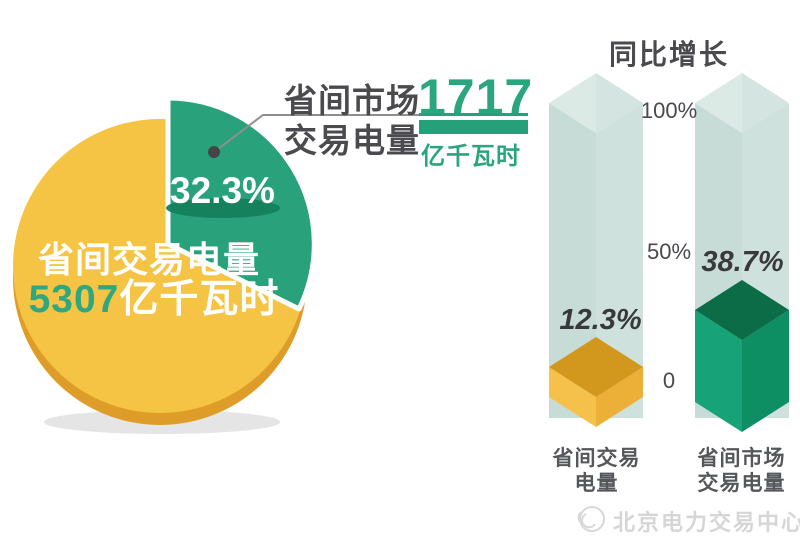  What do you see at coordinates (471, 156) in the screenshot?
I see `callout-unit: 亿千瓦时` at bounding box center [471, 156].